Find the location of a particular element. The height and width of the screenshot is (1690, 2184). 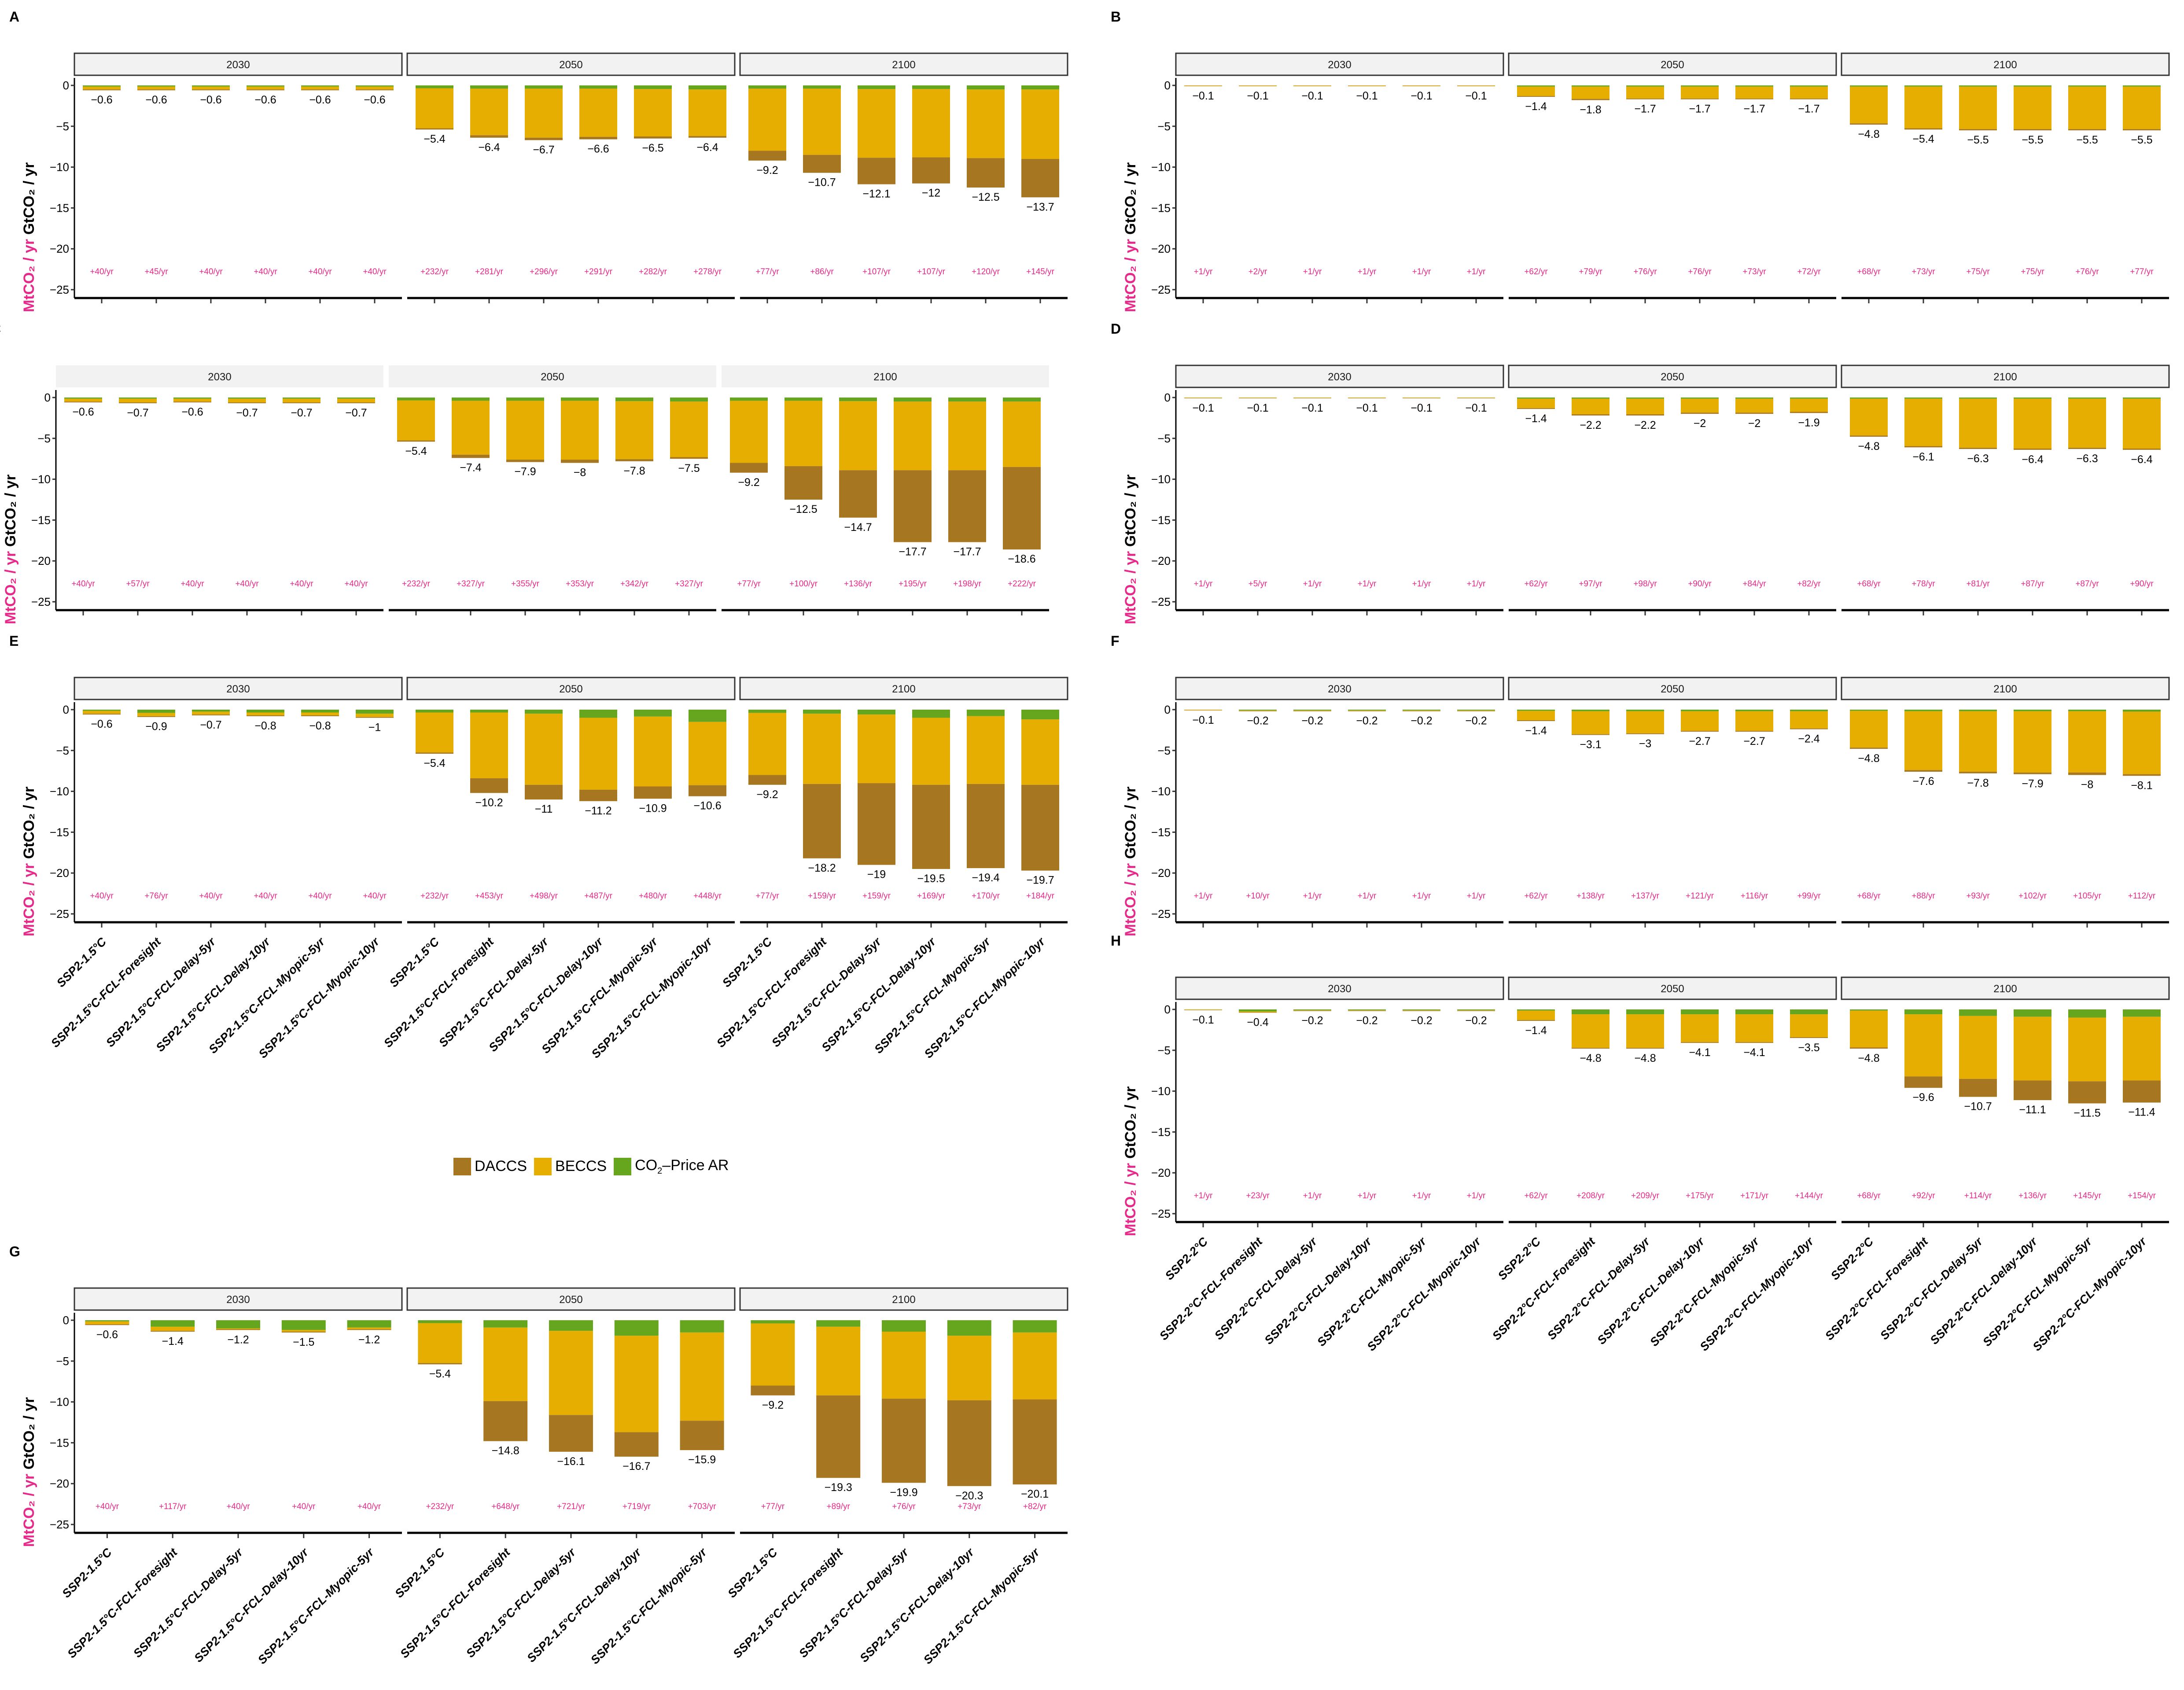

bar-total-label: −7.8 is located at coordinates (634, 471).